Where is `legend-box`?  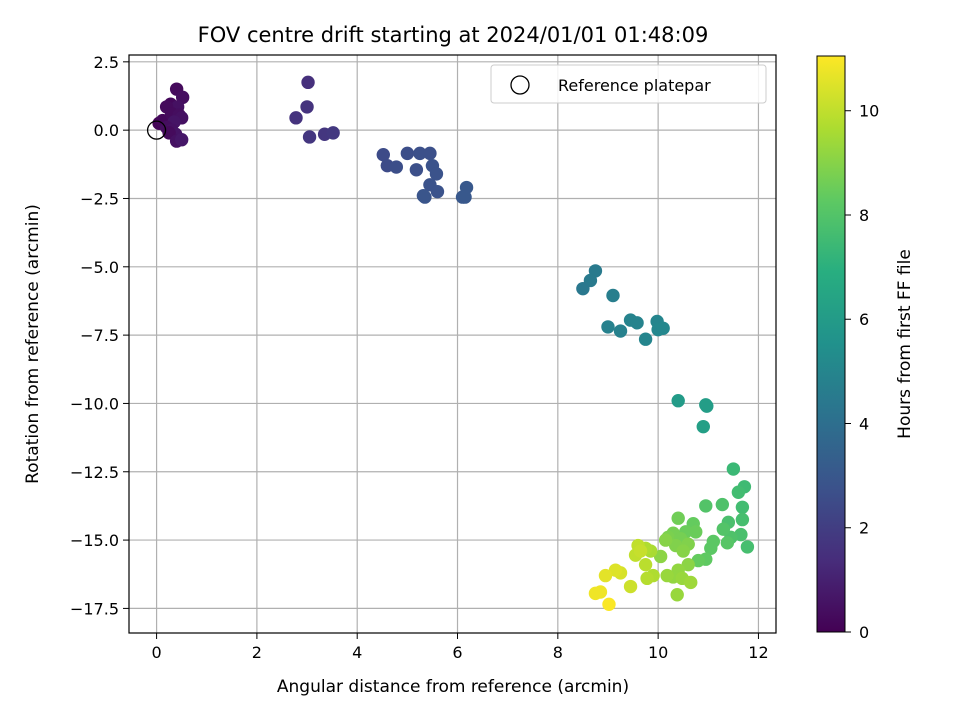 legend-box is located at coordinates (628, 84).